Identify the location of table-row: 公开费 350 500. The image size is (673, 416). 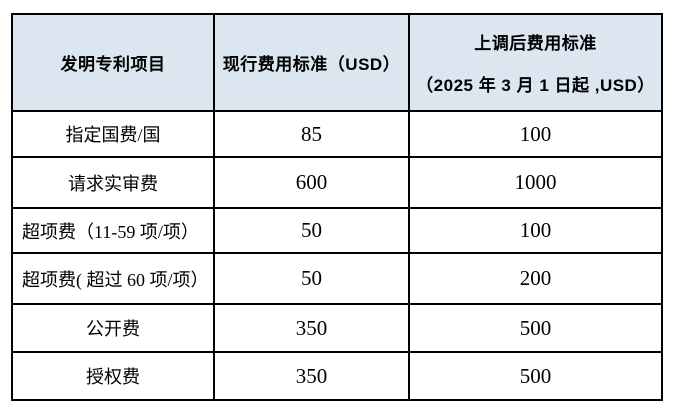
(337, 328).